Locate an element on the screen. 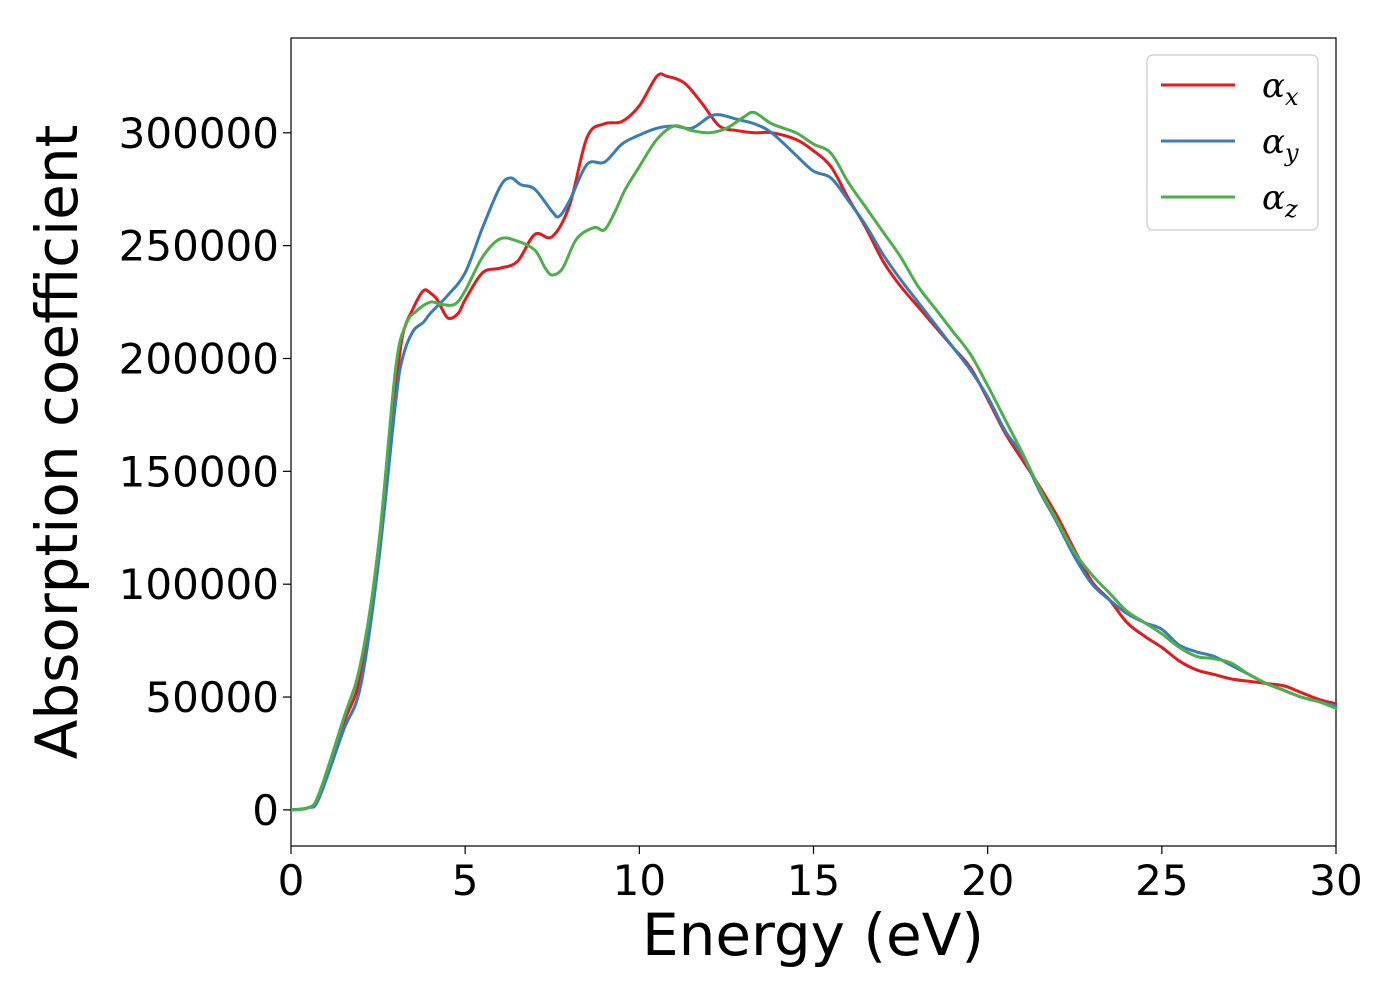 This screenshot has height=1000, width=1400. y-tick-label: 200000 is located at coordinates (199, 358).